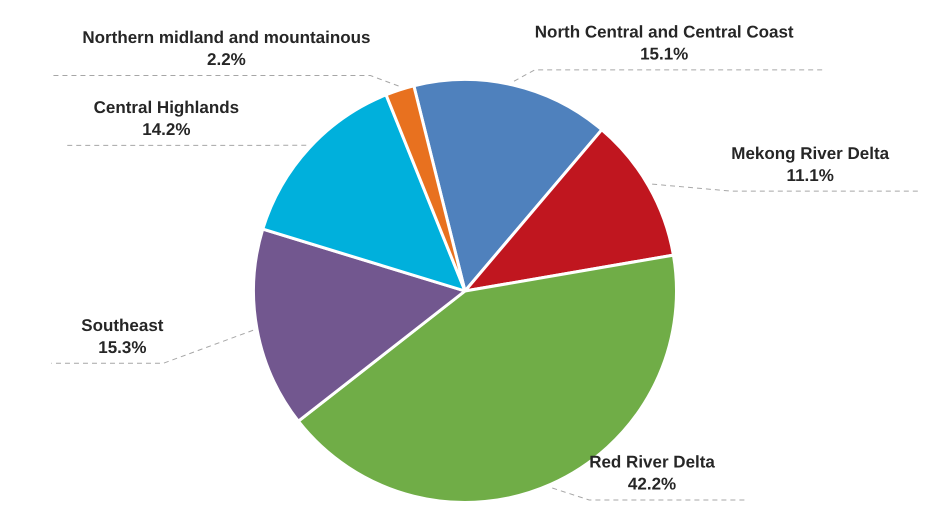  What do you see at coordinates (652, 462) in the screenshot?
I see `slice-label: Red River Delta` at bounding box center [652, 462].